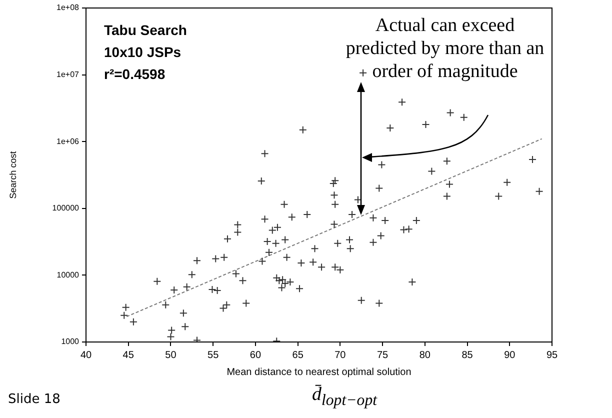 The height and width of the screenshot is (418, 612). What do you see at coordinates (298, 355) in the screenshot?
I see `x-tick-label: 65` at bounding box center [298, 355].